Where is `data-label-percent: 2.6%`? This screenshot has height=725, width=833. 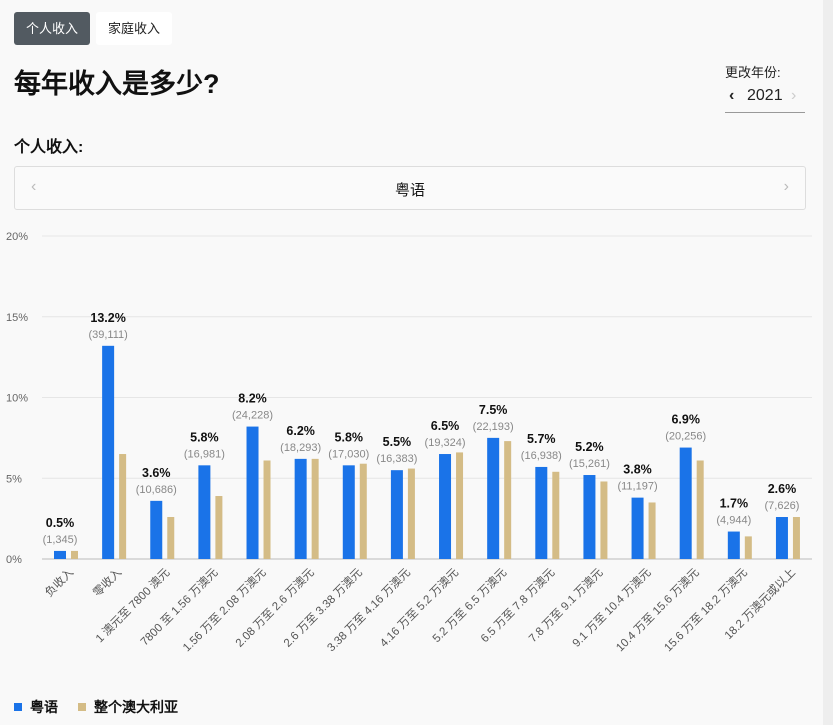 data-label-percent: 2.6% is located at coordinates (782, 489).